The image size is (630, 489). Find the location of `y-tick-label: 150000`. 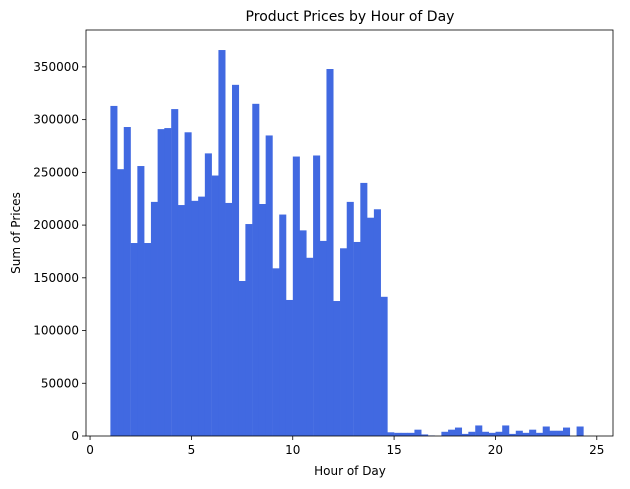

y-tick-label: 150000 is located at coordinates (56, 278).